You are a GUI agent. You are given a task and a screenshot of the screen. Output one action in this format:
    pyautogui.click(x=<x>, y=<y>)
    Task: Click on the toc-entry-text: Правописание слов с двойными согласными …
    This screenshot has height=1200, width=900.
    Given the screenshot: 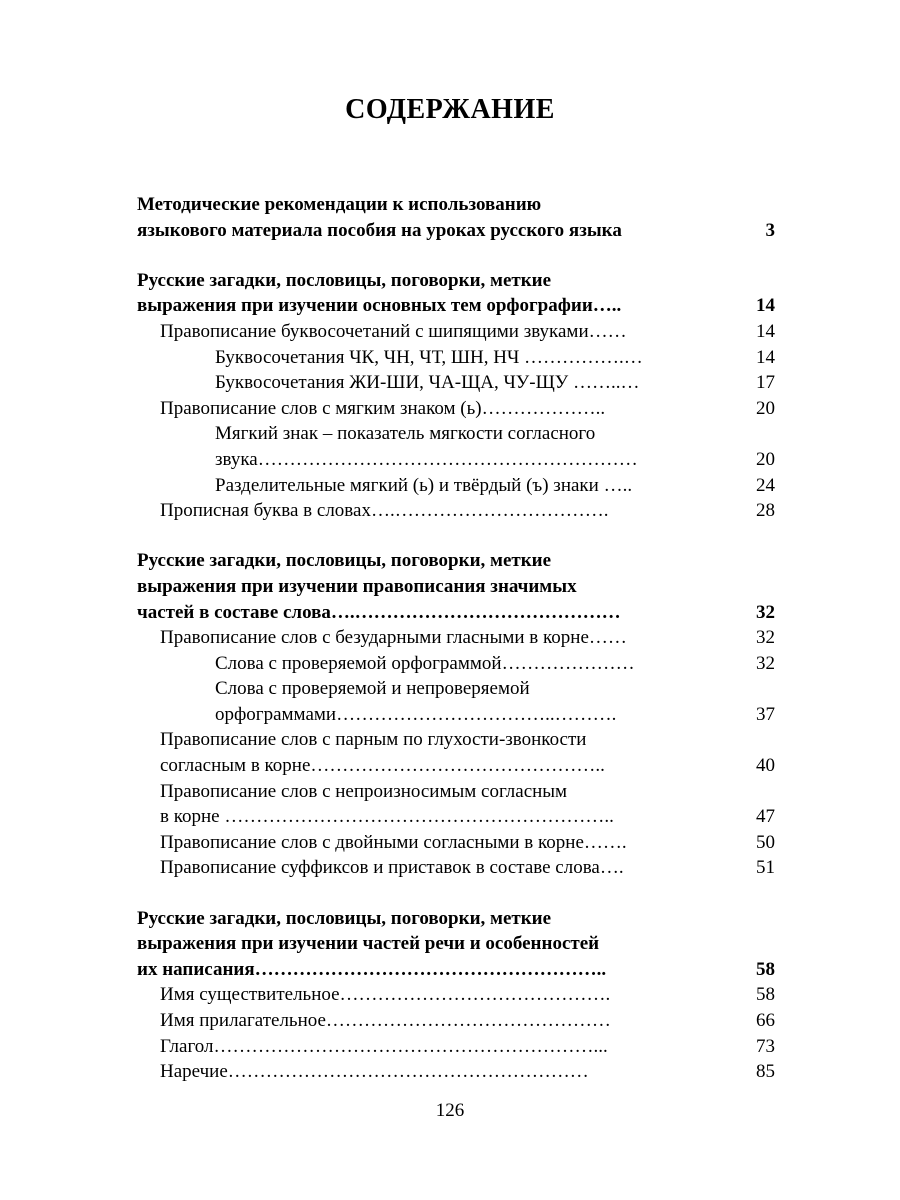 What is the action you would take?
    pyautogui.click(x=393, y=842)
    